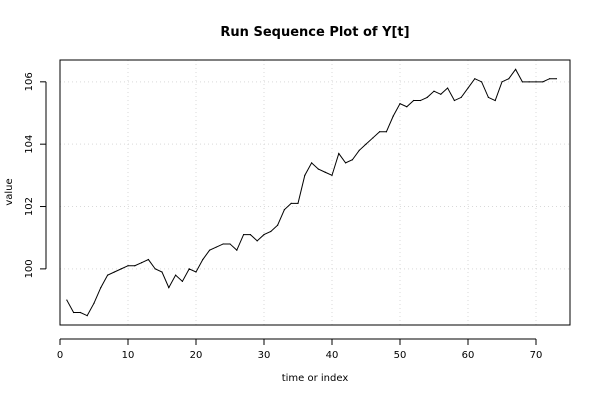 This screenshot has width=599, height=400. I want to click on y-tick-label-104: 104, so click(29, 144).